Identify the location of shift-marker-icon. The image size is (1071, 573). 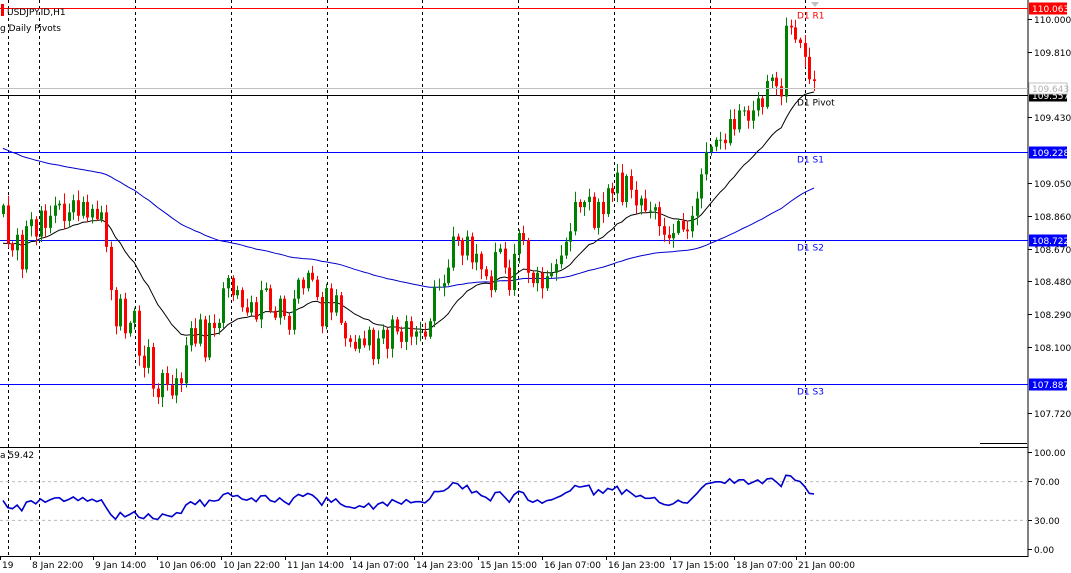
(815, 4).